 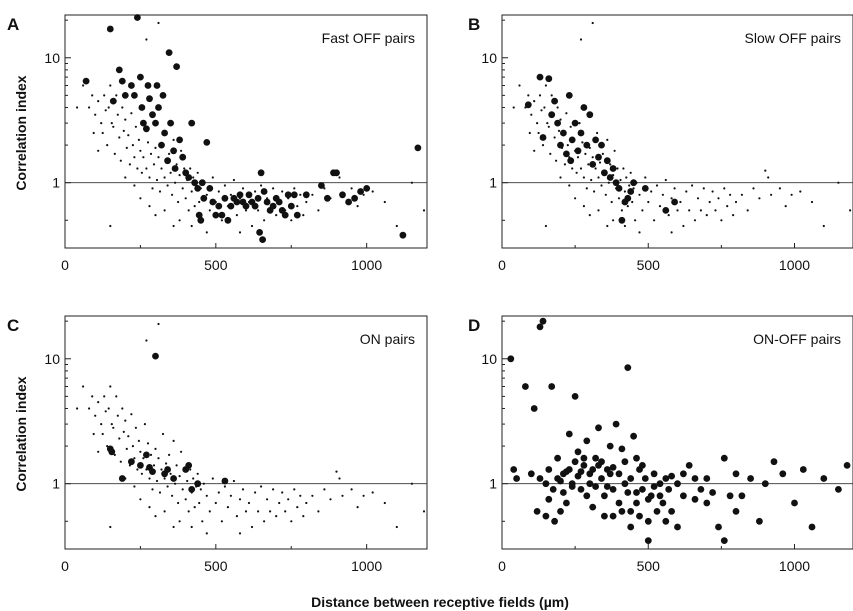 What do you see at coordinates (56, 183) in the screenshot?
I see `y-tick-label: 1` at bounding box center [56, 183].